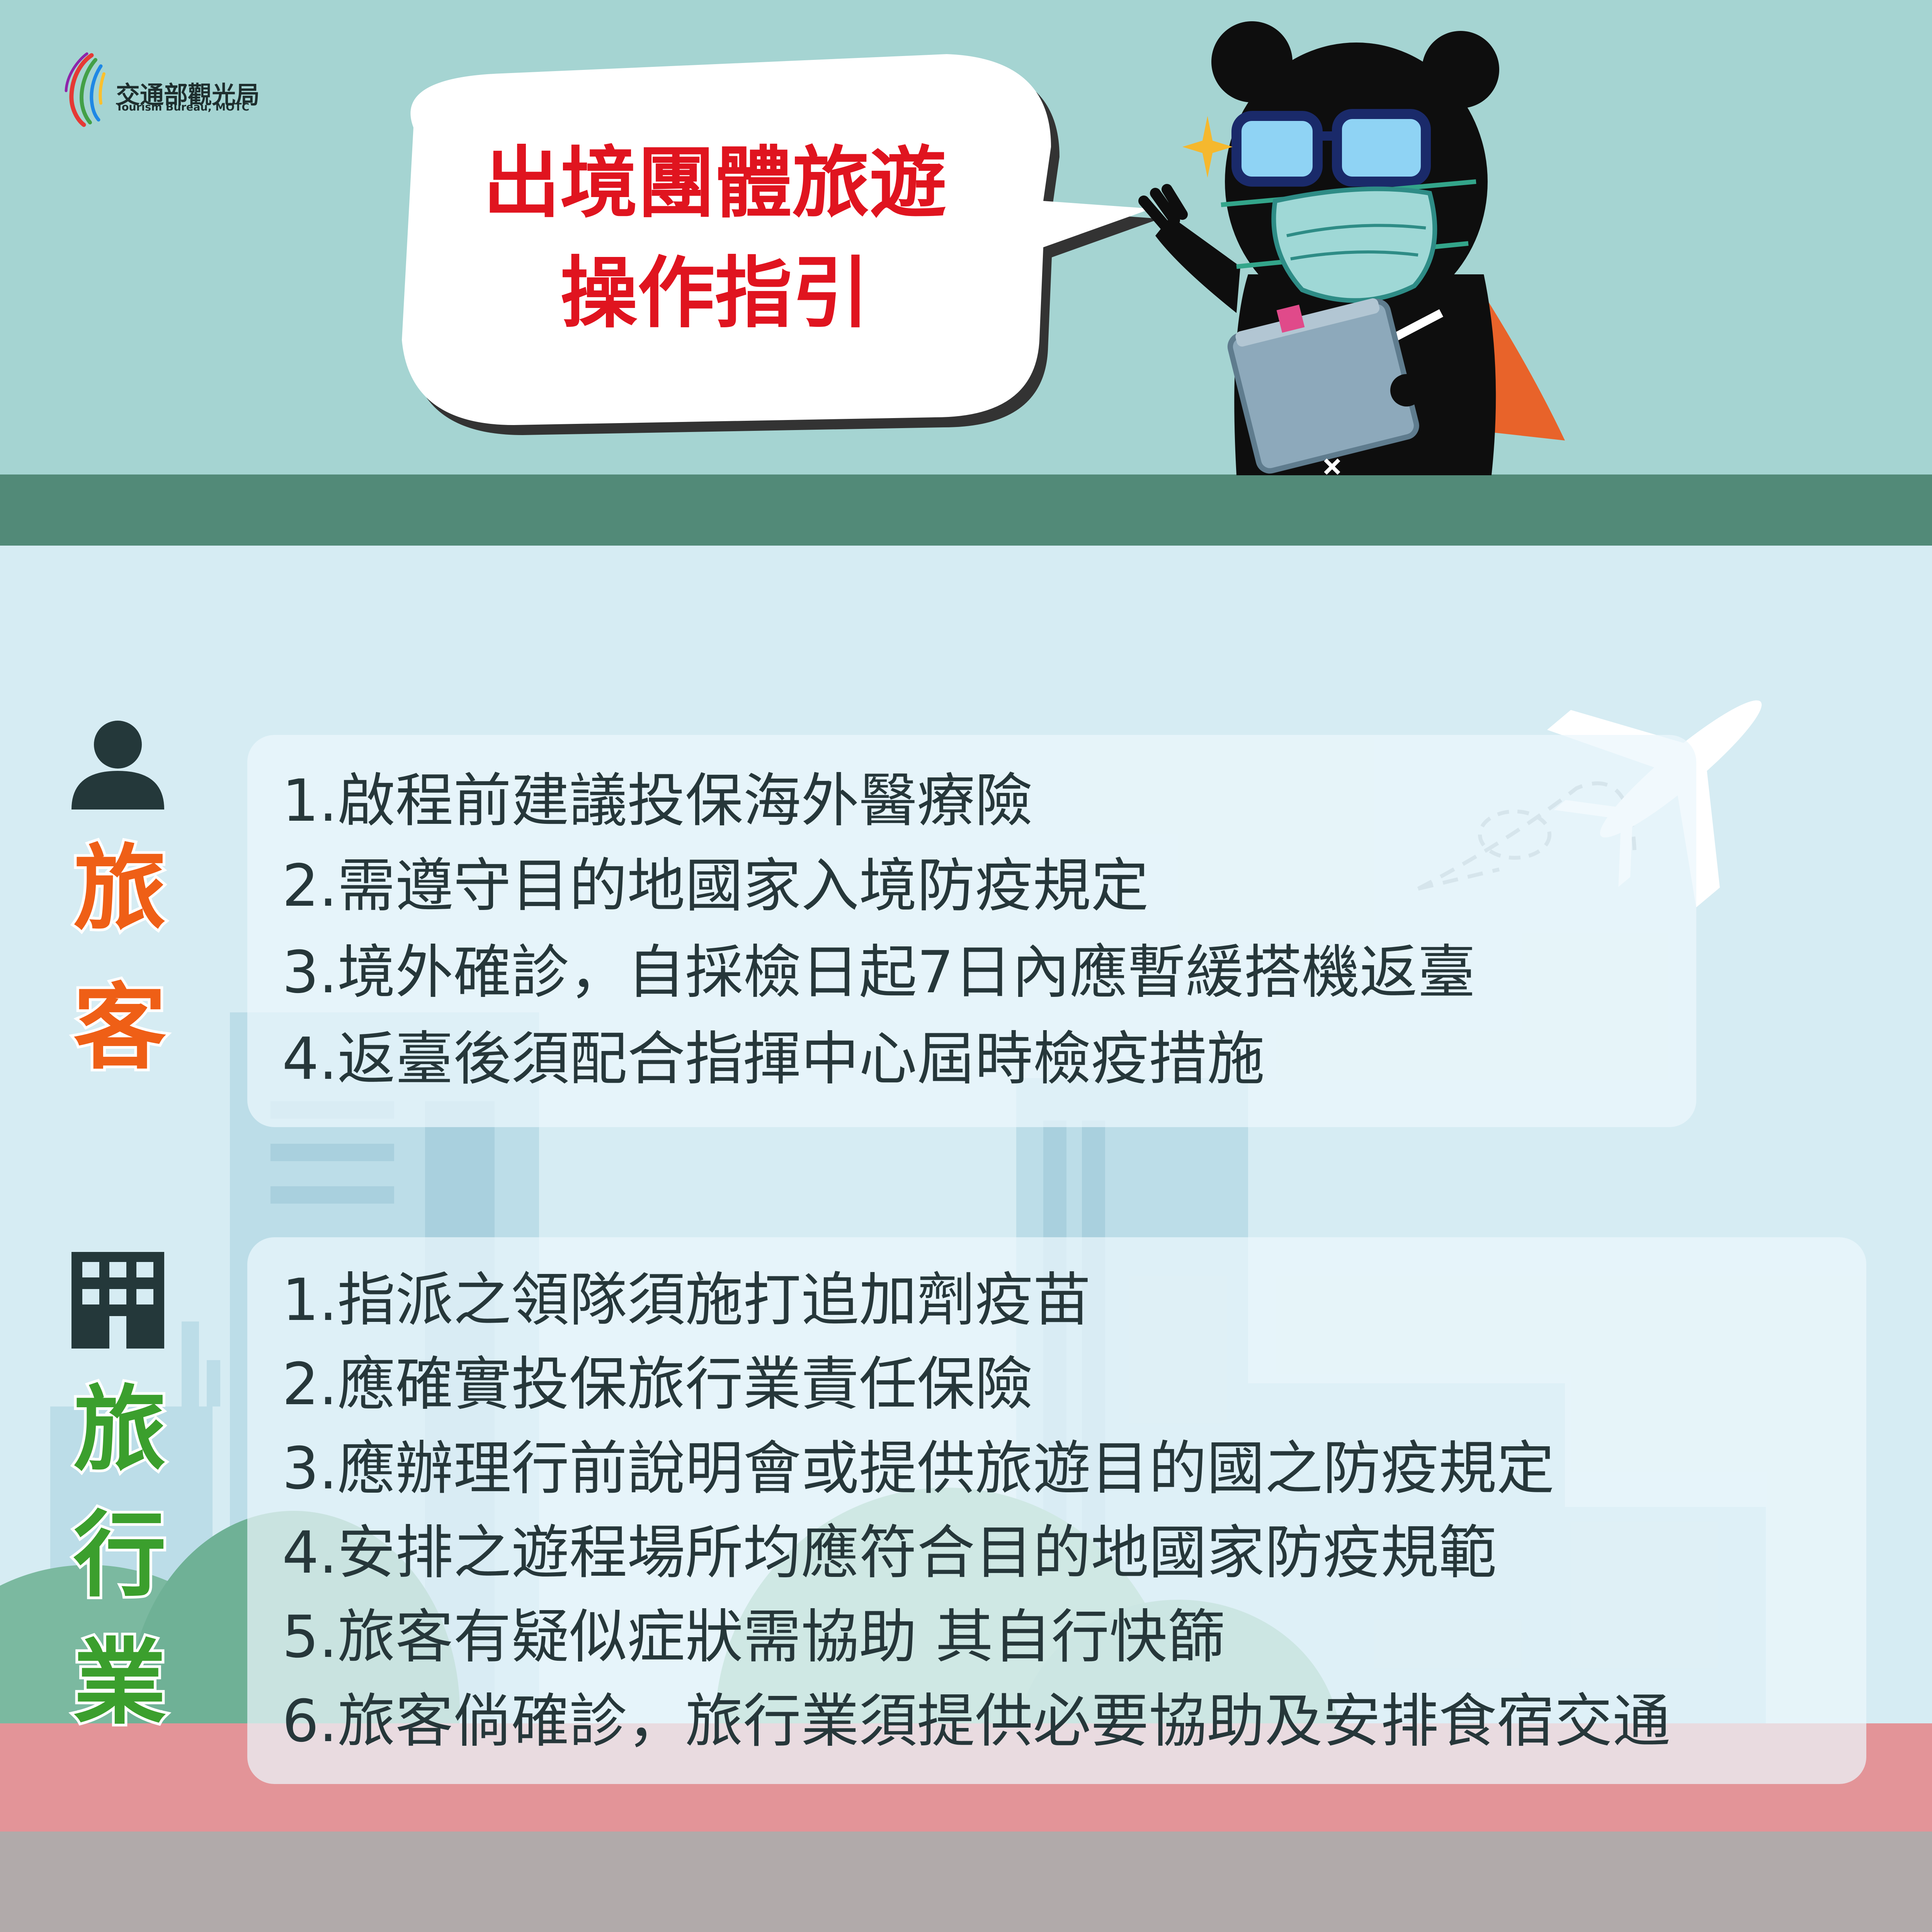  I want to click on list-item: 4.返臺後須配合指揮中心屆時檢疫措施, so click(773, 1059).